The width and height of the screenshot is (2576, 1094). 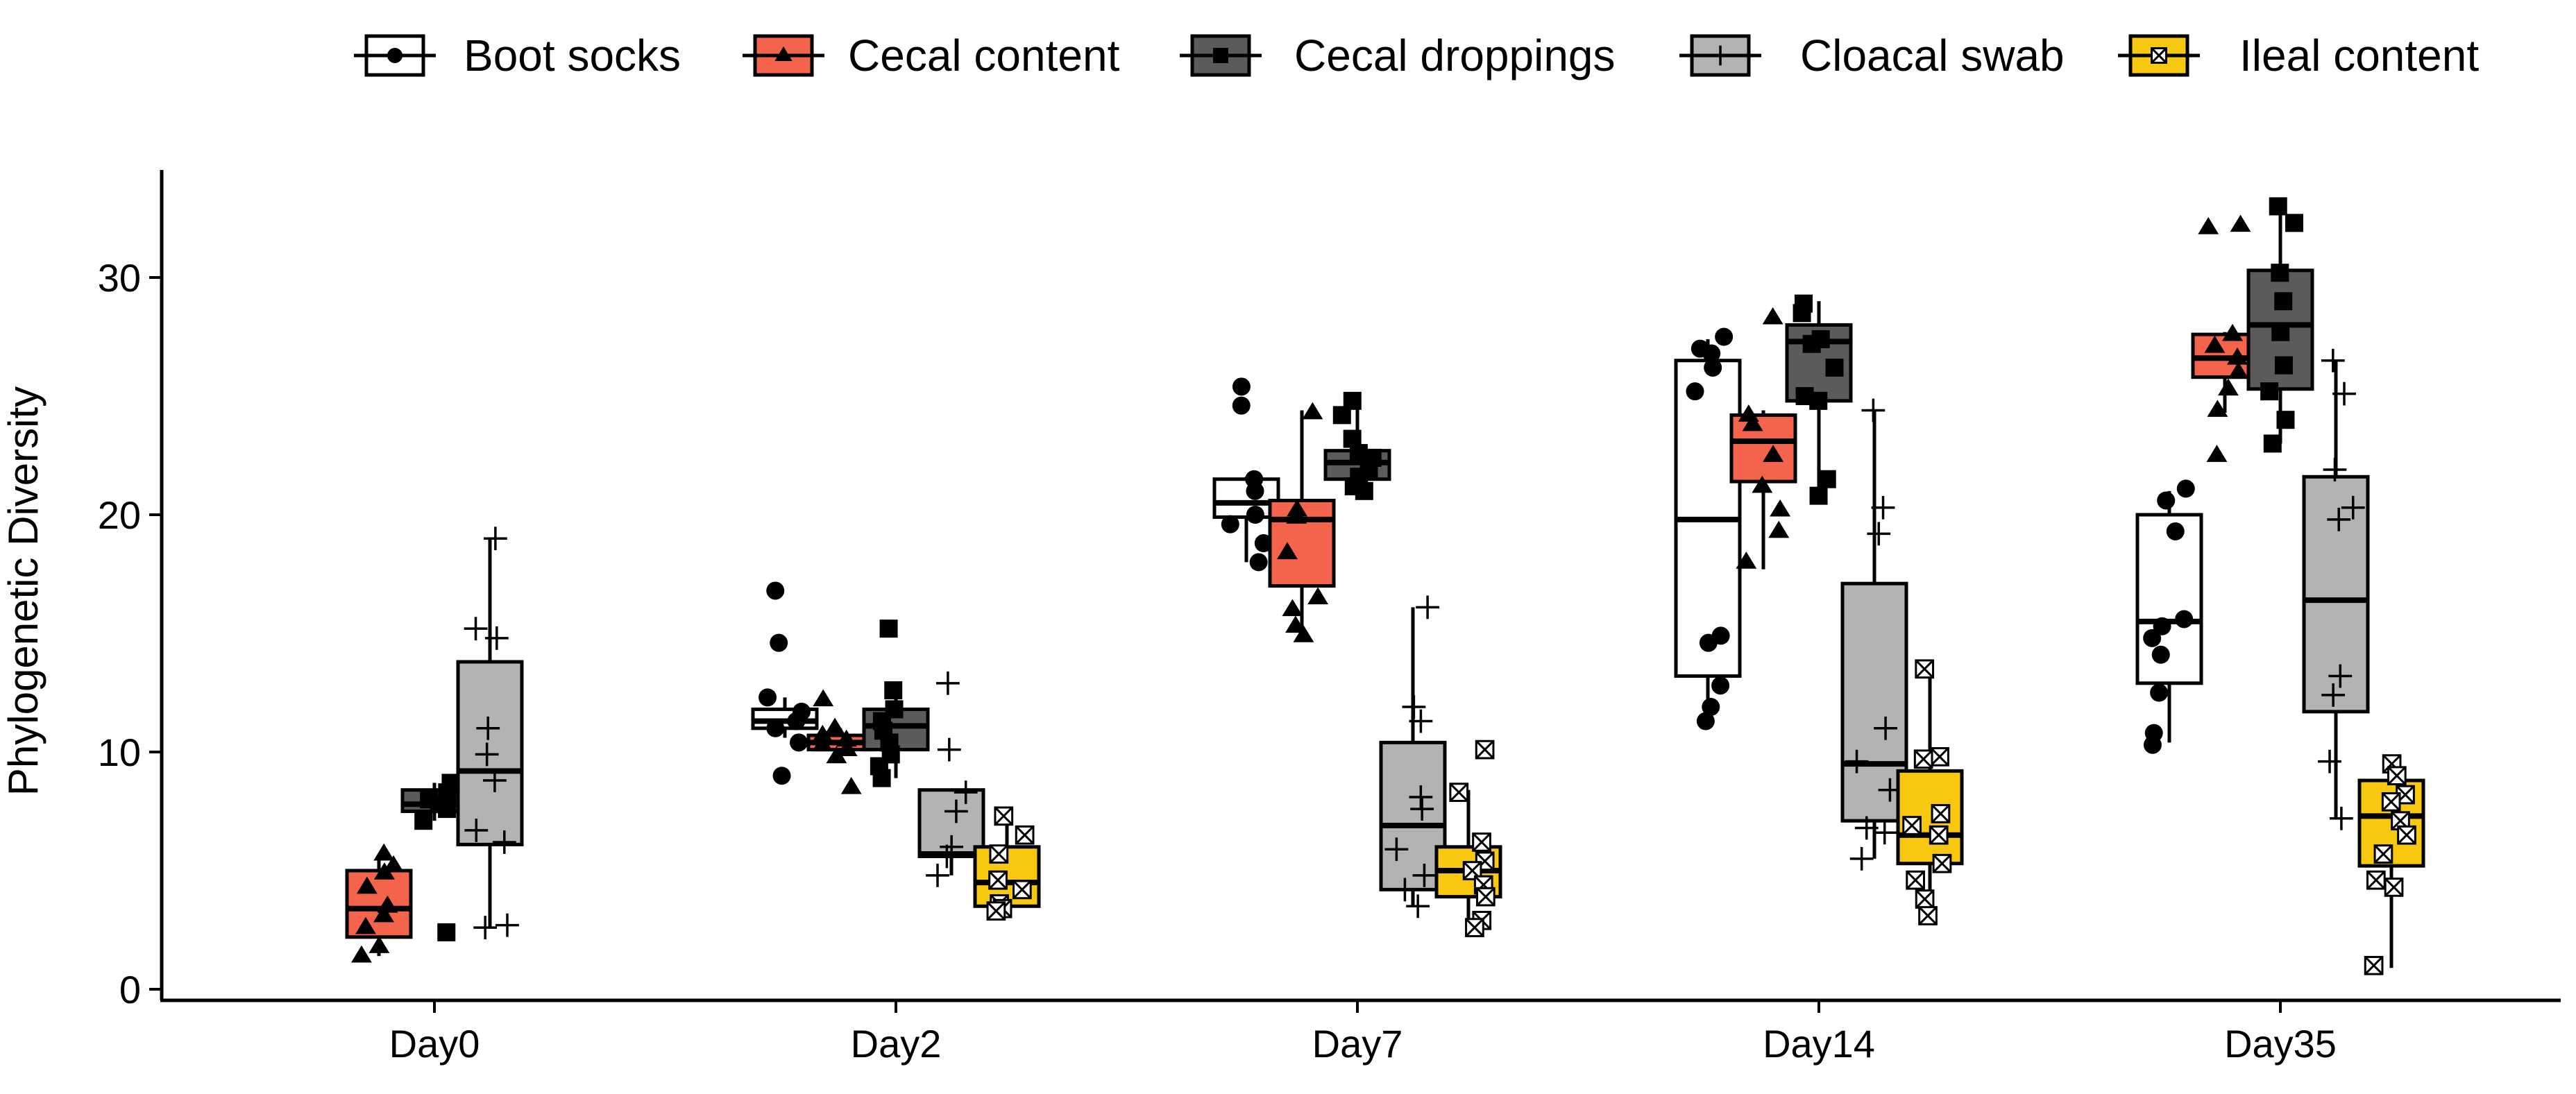 What do you see at coordinates (932, 55) in the screenshot?
I see `legend-item: Cecal content` at bounding box center [932, 55].